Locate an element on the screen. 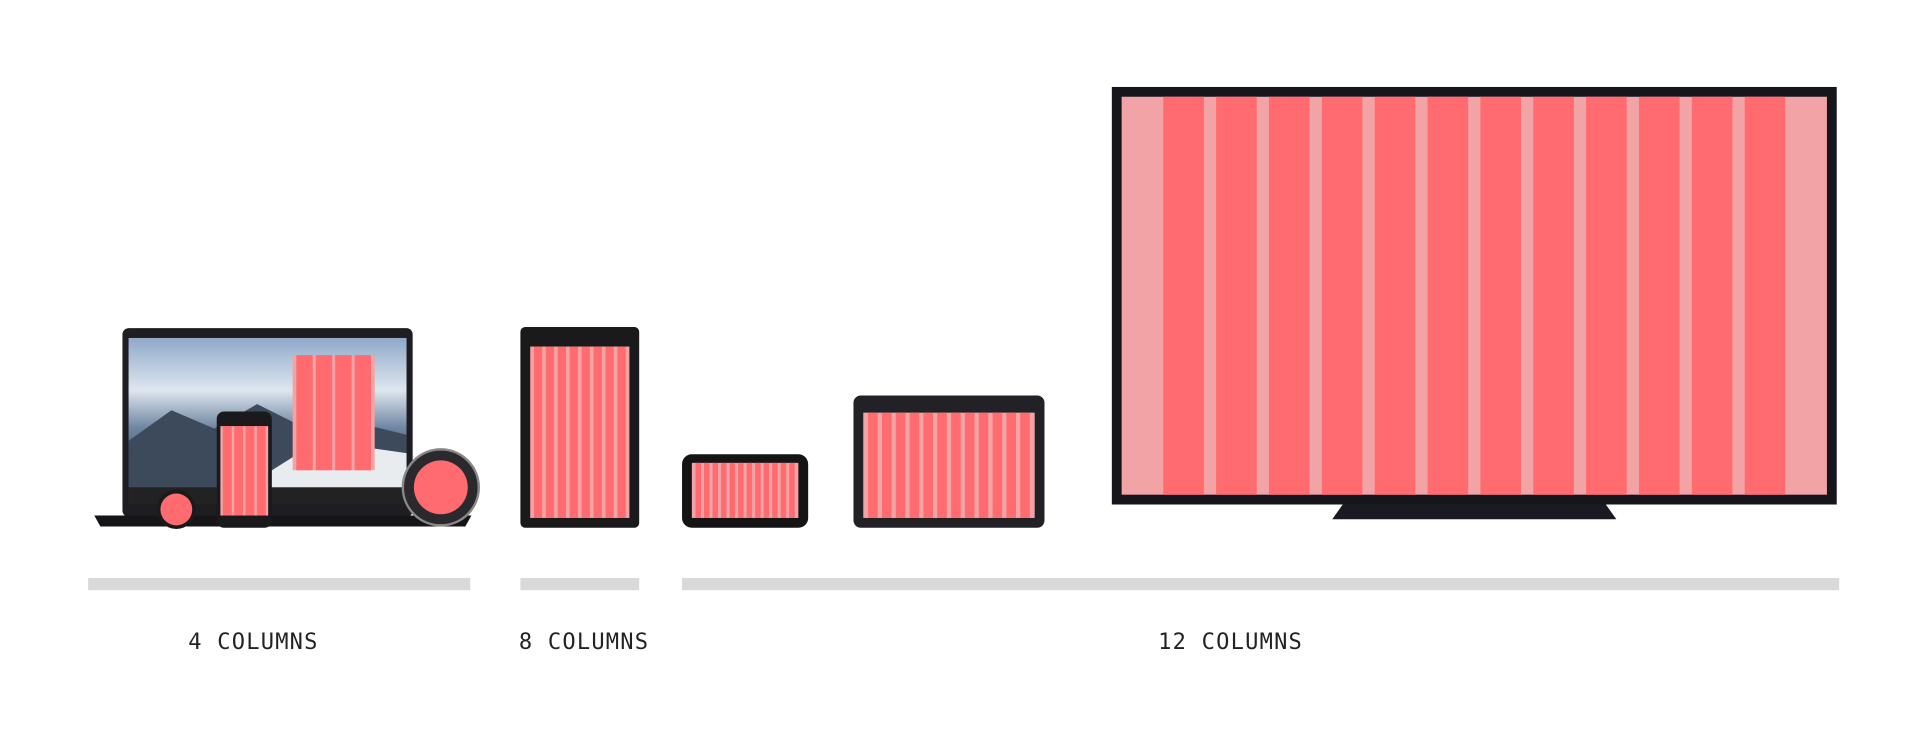 Image resolution: width=1920 pixels, height=739 pixels. column-label: 4 COLUMNS is located at coordinates (253, 642).